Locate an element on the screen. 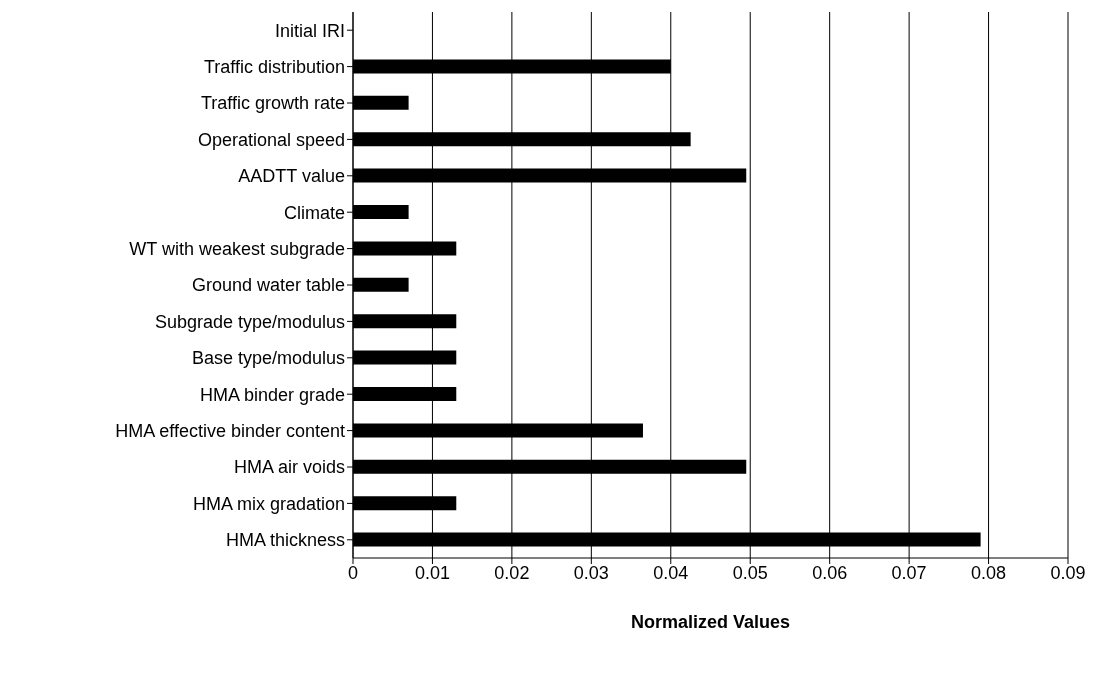 The height and width of the screenshot is (675, 1109). x-tick-label: 0.04 is located at coordinates (671, 572).